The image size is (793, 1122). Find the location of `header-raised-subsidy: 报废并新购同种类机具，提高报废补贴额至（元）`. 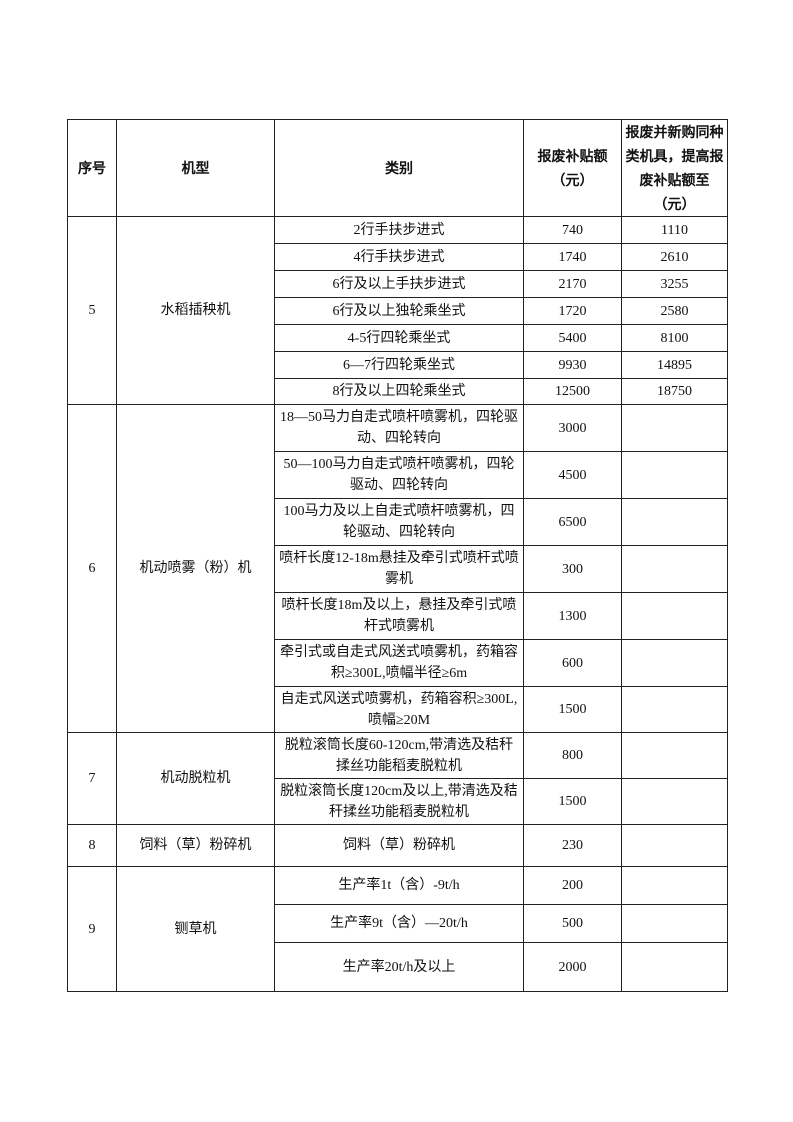

header-raised-subsidy: 报废并新购同种类机具，提高报废补贴额至（元） is located at coordinates (674, 168).